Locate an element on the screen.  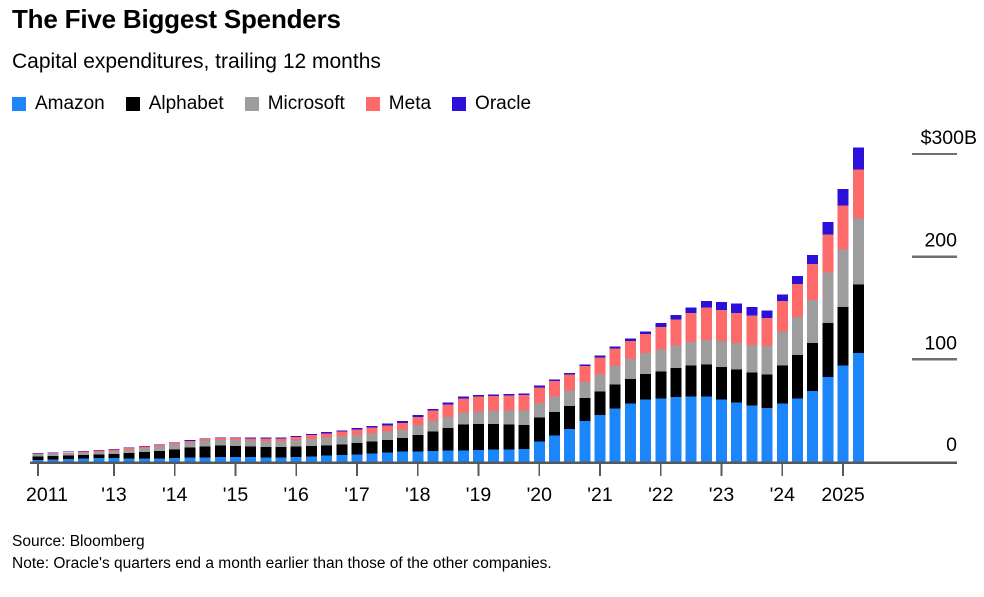
y-tick-dash is located at coordinates (934, 154).